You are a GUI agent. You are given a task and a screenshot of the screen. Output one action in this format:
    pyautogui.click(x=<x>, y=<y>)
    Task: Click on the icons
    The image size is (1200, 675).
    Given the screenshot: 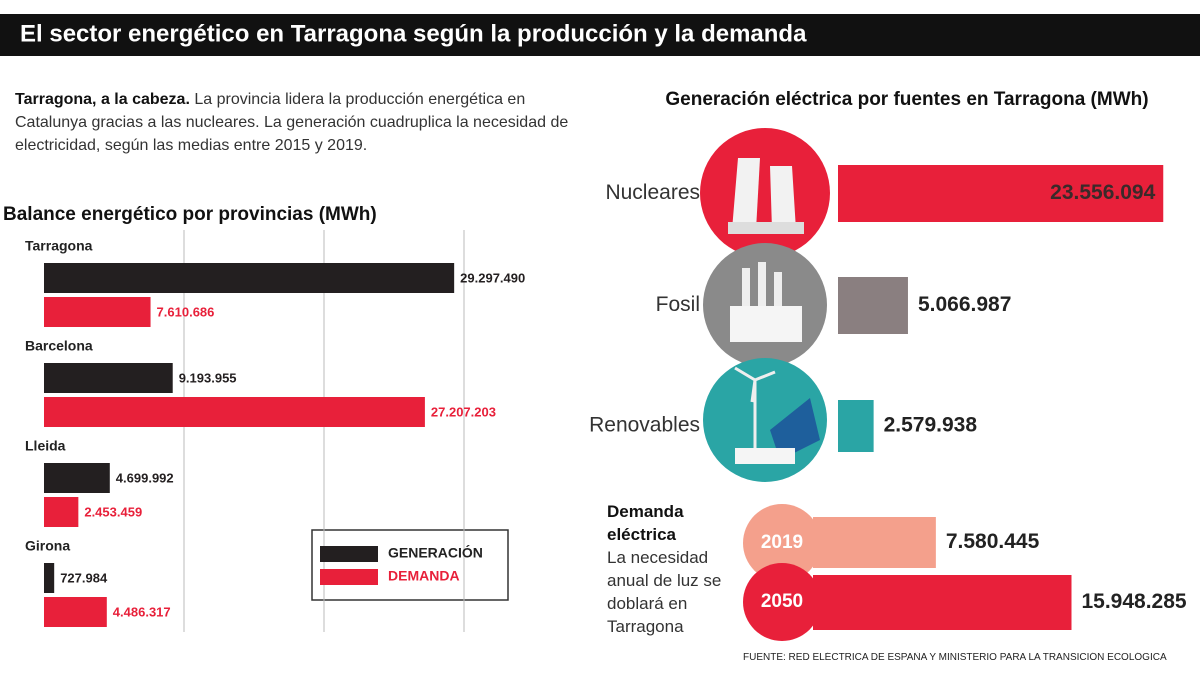 What is the action you would take?
    pyautogui.click(x=765, y=305)
    